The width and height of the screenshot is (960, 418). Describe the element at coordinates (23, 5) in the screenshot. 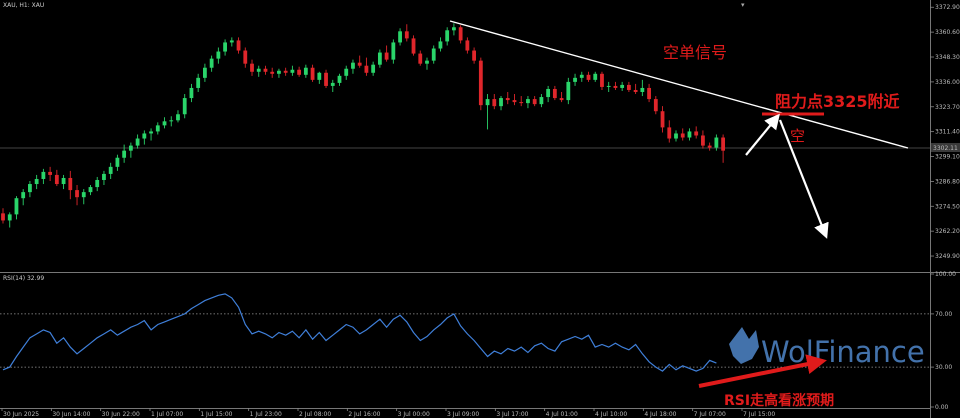

I see `symbol-label: XAU, H1: XAU` at that location.